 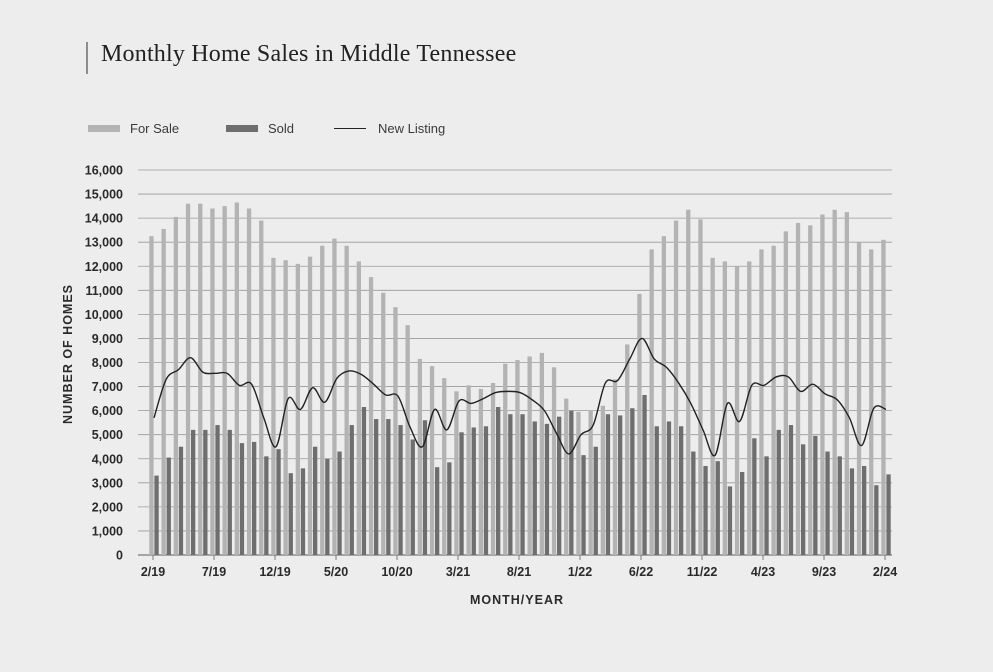 I want to click on x-tick-label: 8/21, so click(x=519, y=572).